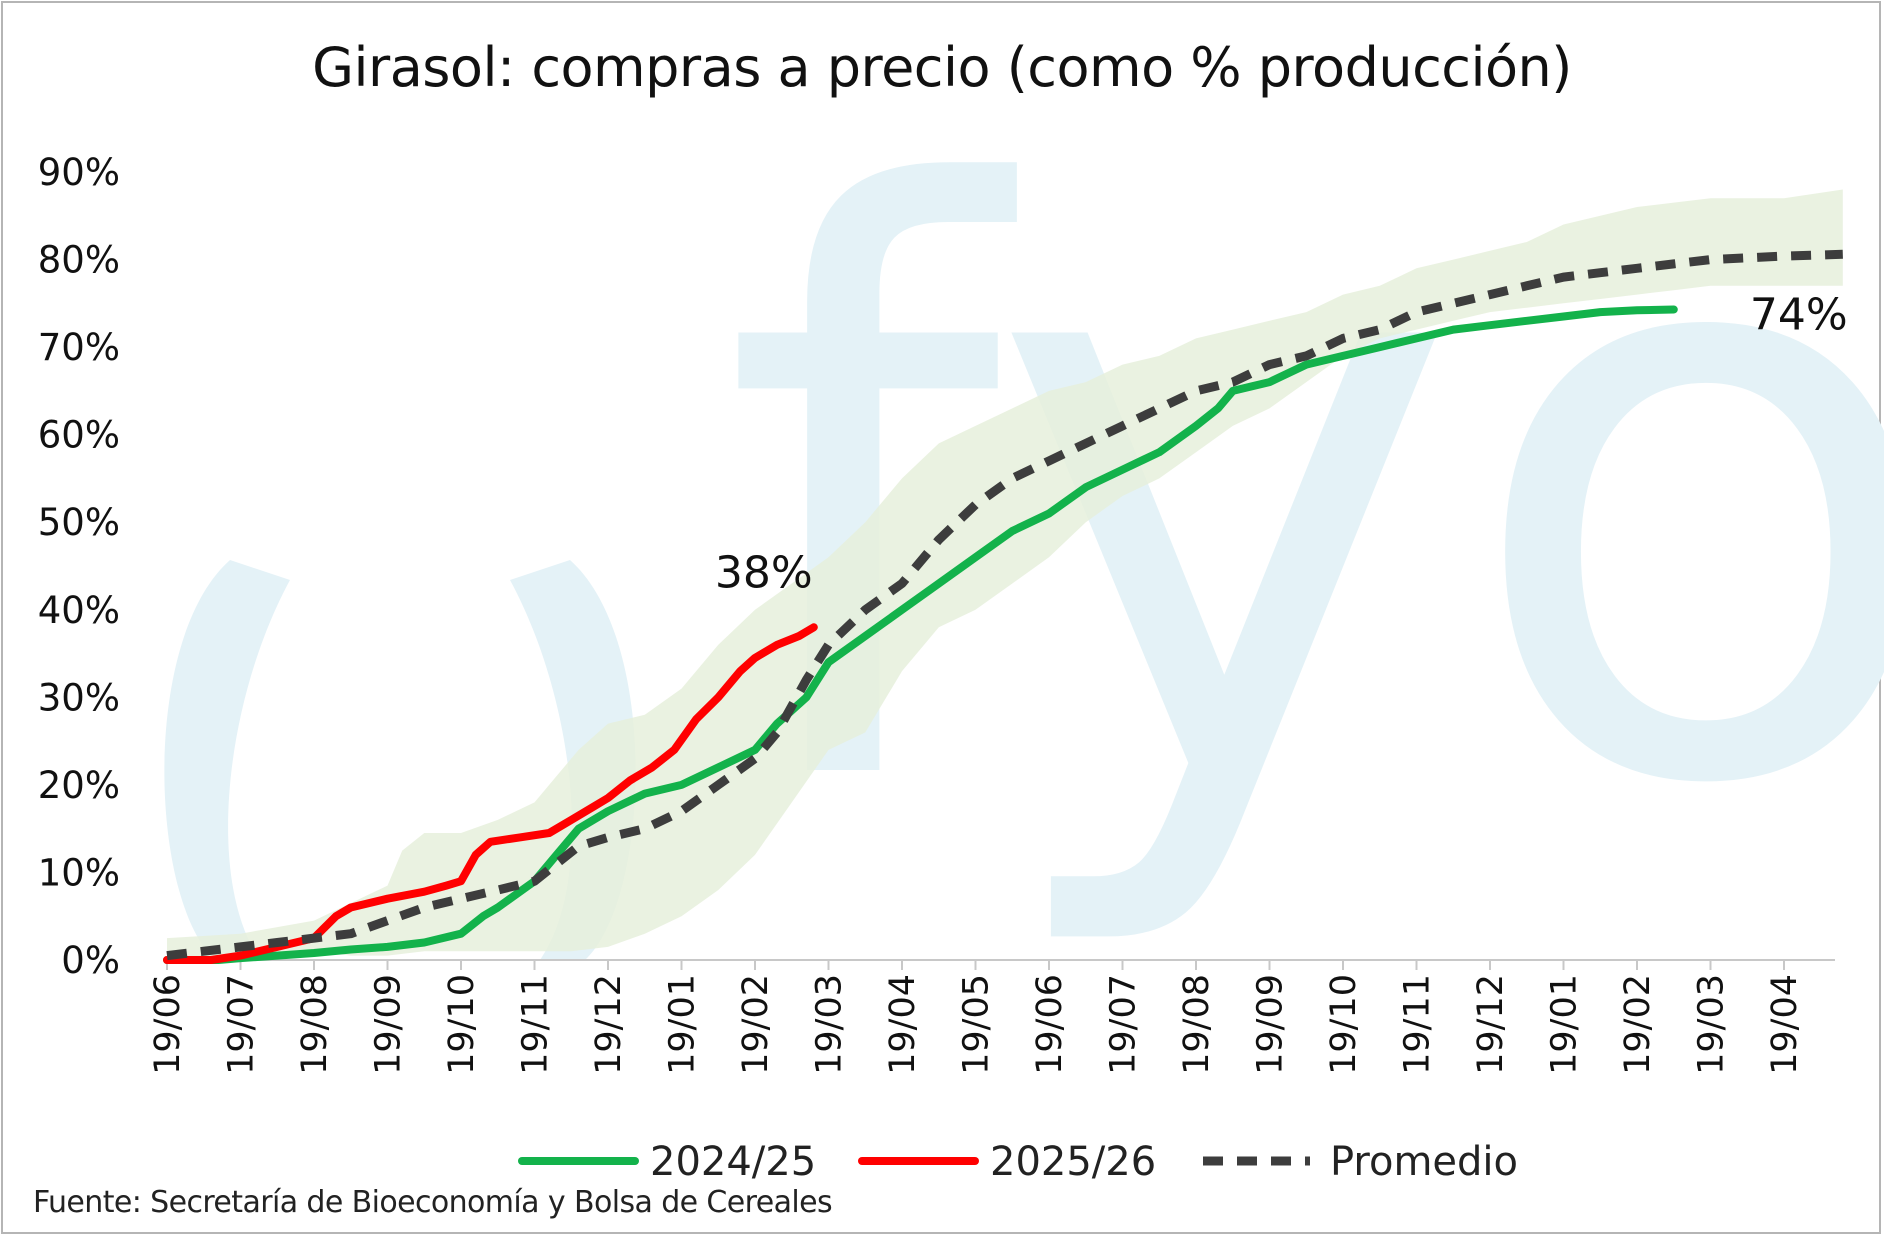 The width and height of the screenshot is (1884, 1237). I want to click on watermark-arc-left, so click(227, 760).